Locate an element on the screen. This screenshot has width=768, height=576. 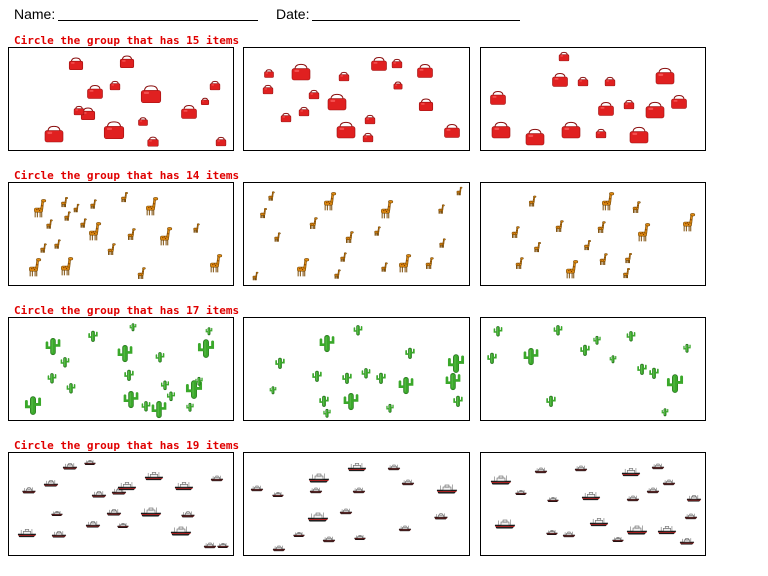
date-blank-line is located at coordinates (416, 14).